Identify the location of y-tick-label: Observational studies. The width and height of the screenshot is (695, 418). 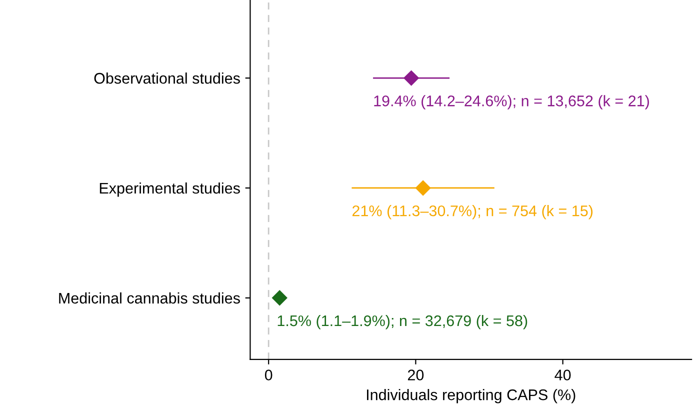
(167, 78).